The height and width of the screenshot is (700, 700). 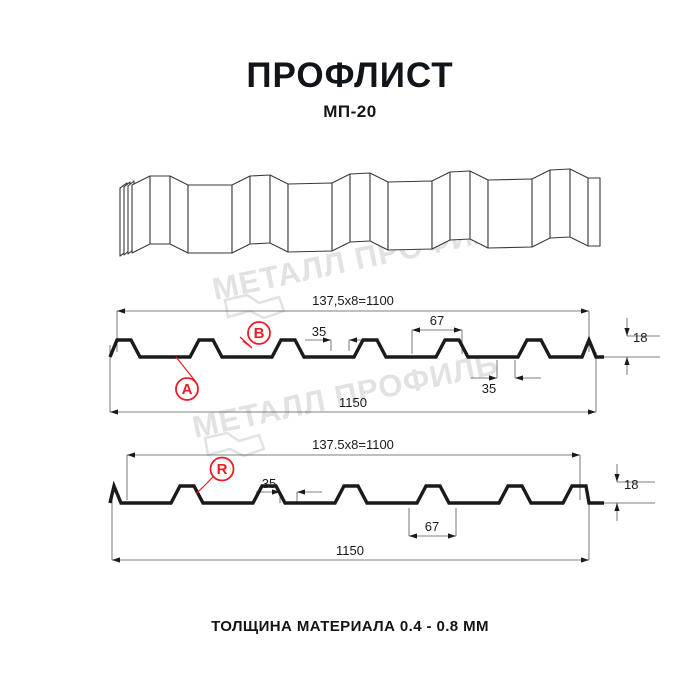 I want to click on cross-section-lower: 137.5x8=1100 1150 35 67, so click(x=381, y=500).